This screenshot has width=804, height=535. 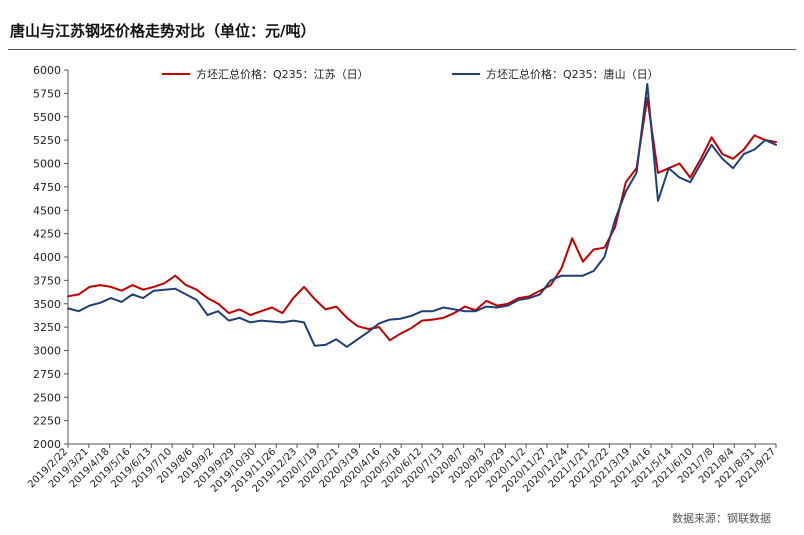 I want to click on title-divider, so click(x=402, y=49).